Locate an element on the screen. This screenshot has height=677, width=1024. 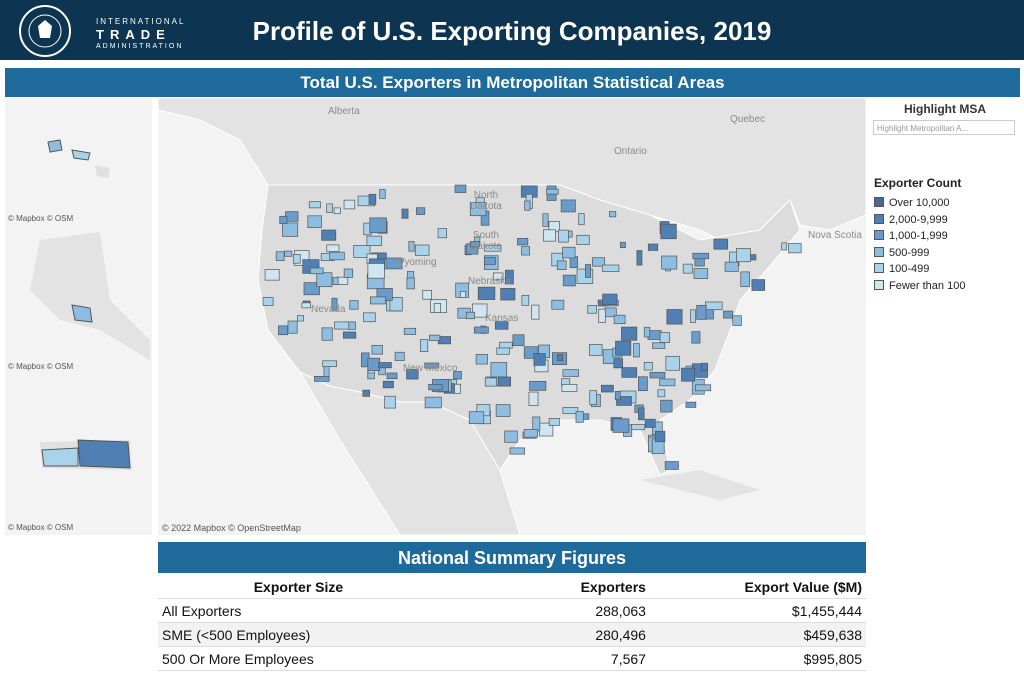
column-header: Exporter Size is located at coordinates (298, 587).